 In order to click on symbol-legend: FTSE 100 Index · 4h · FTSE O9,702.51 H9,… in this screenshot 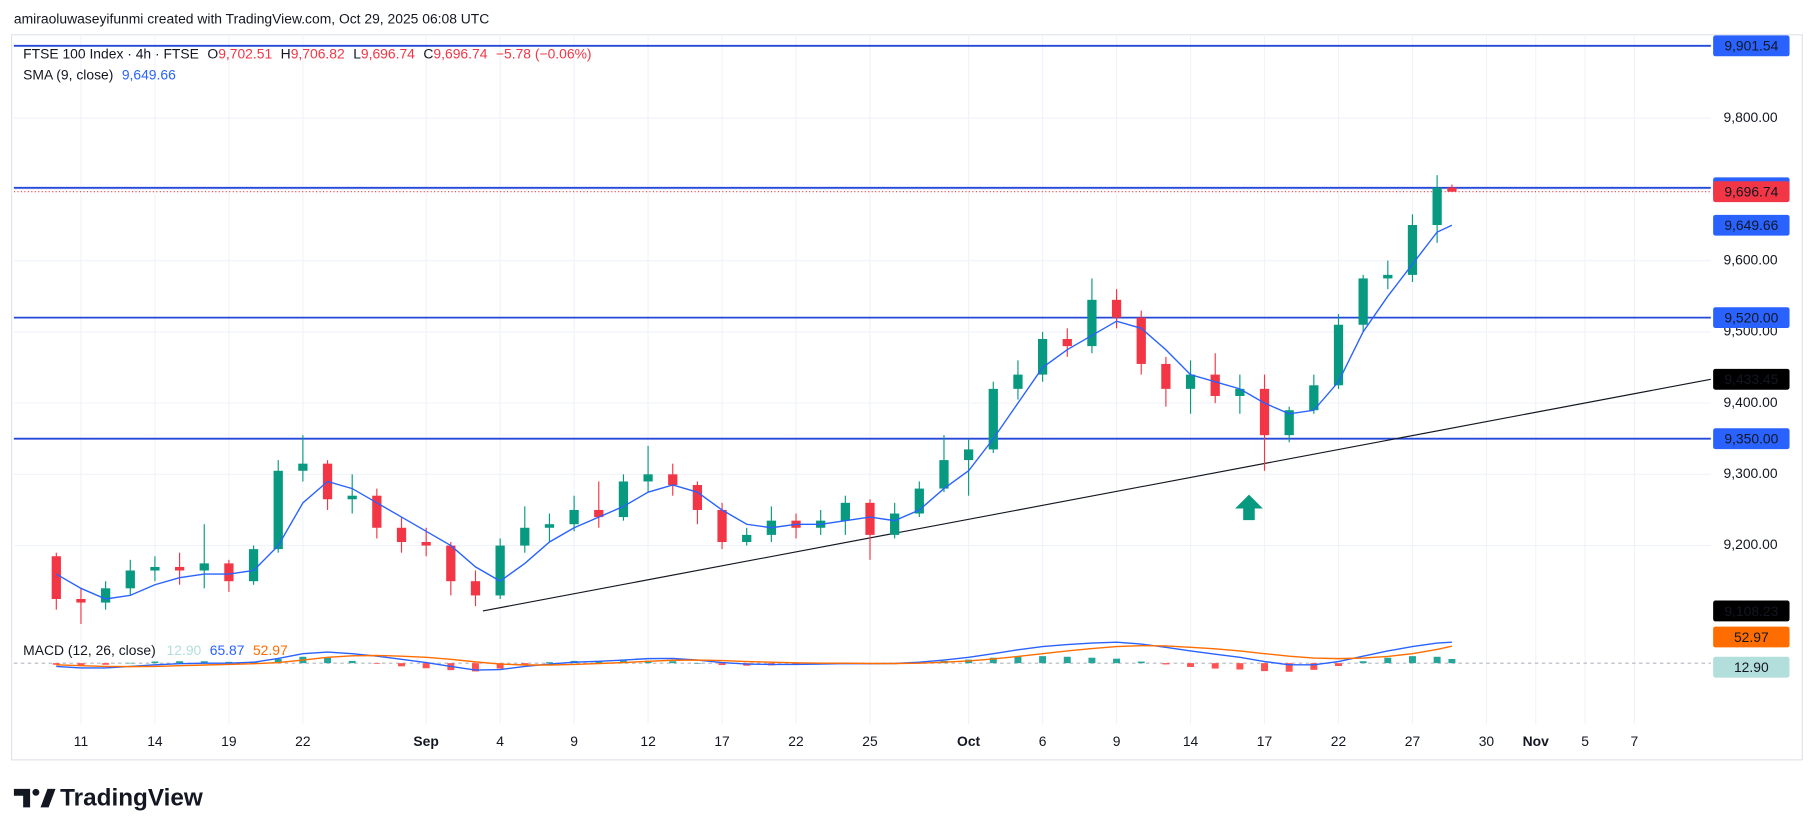, I will do `click(307, 53)`.